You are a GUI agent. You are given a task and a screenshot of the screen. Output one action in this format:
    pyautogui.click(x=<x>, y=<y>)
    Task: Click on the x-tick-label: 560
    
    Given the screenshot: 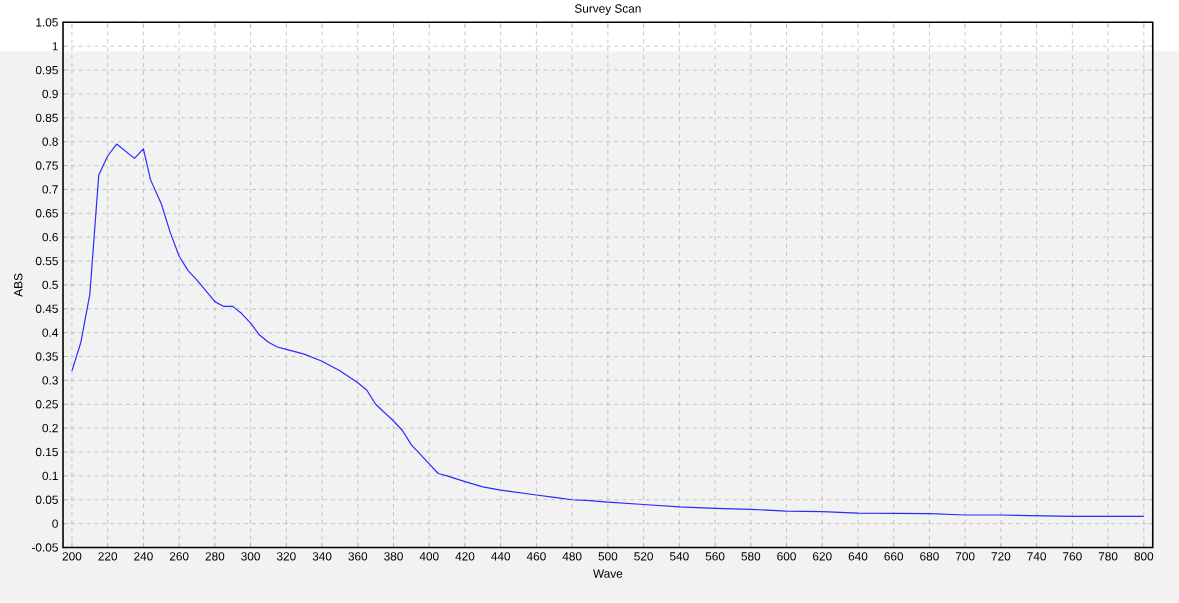 What is the action you would take?
    pyautogui.click(x=715, y=556)
    